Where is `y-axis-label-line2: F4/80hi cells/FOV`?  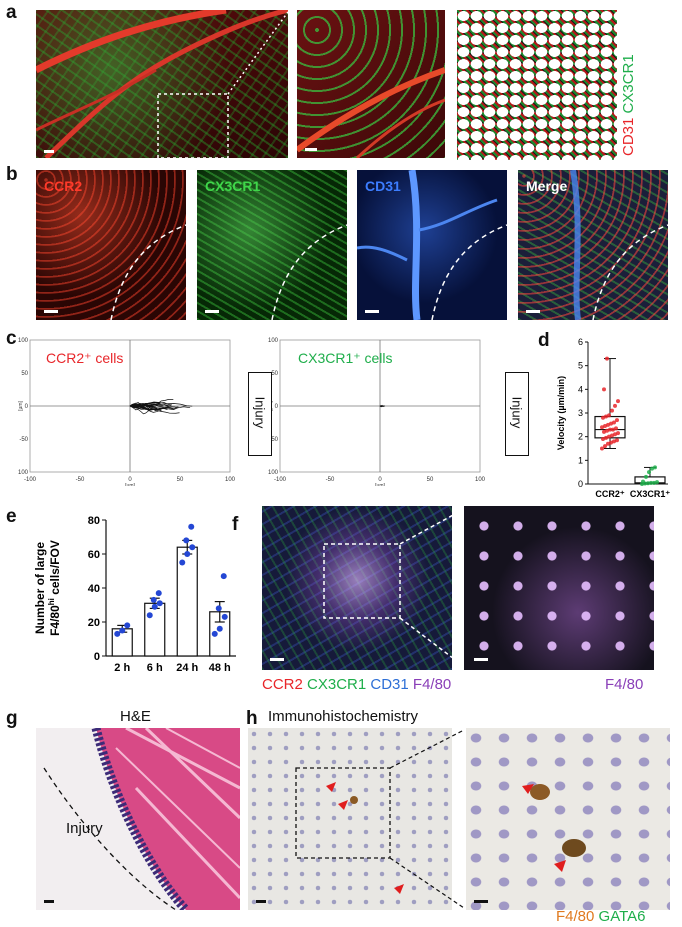 y-axis-label-line2: F4/80hi cells/FOV is located at coordinates (54, 588).